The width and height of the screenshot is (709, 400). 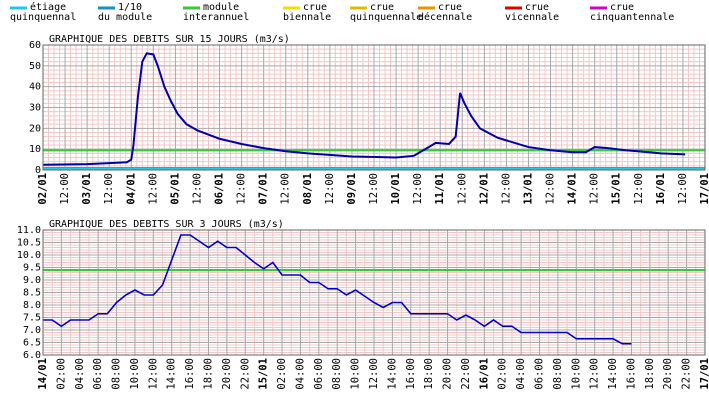 I want to click on legend-label: biennale, so click(x=307, y=17).